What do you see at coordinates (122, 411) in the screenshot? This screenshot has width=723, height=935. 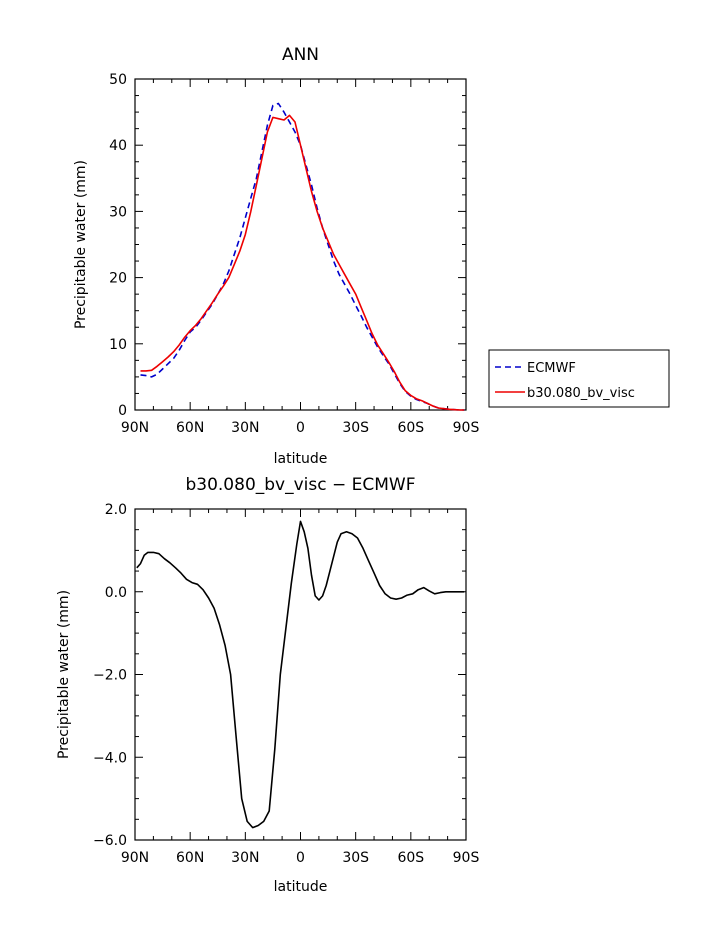 I see `y-tick-label: 0` at bounding box center [122, 411].